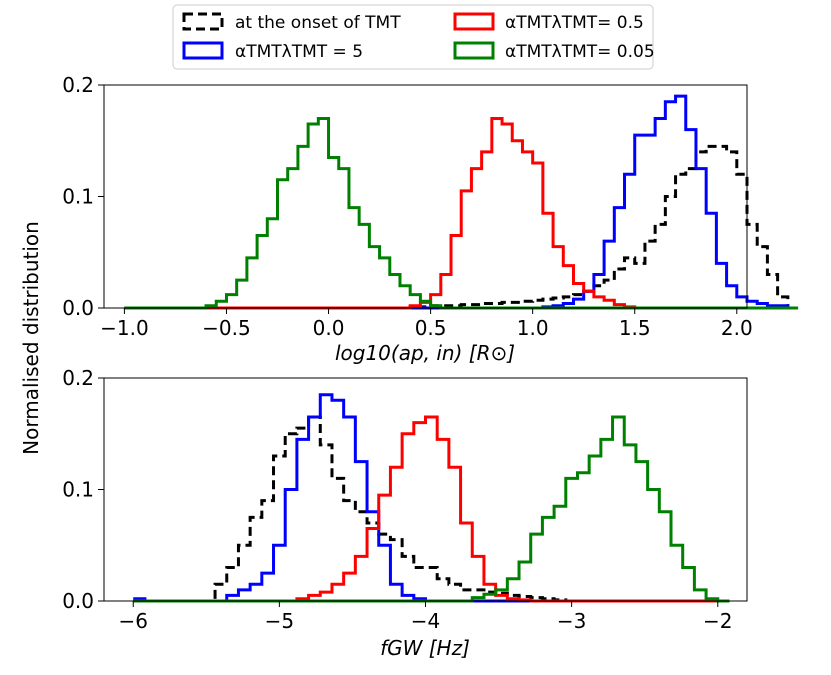 The image size is (831, 675). Describe the element at coordinates (78, 378) in the screenshot. I see `bottom-y-tick-label: 0.2` at that location.